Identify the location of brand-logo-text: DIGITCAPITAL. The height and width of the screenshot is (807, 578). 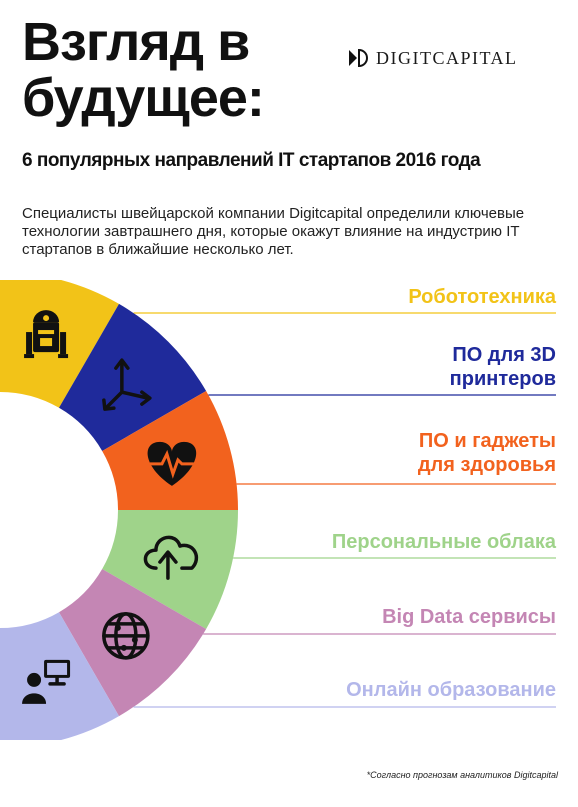
(447, 57).